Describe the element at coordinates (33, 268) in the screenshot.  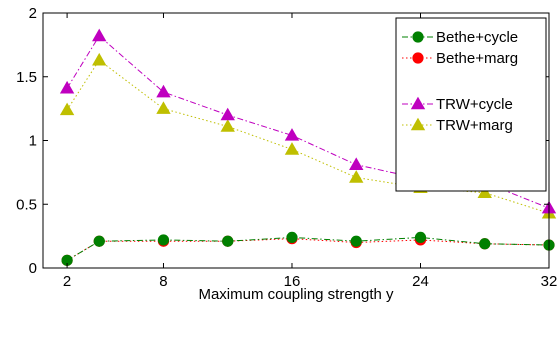
I see `y-tick-label: 0` at that location.